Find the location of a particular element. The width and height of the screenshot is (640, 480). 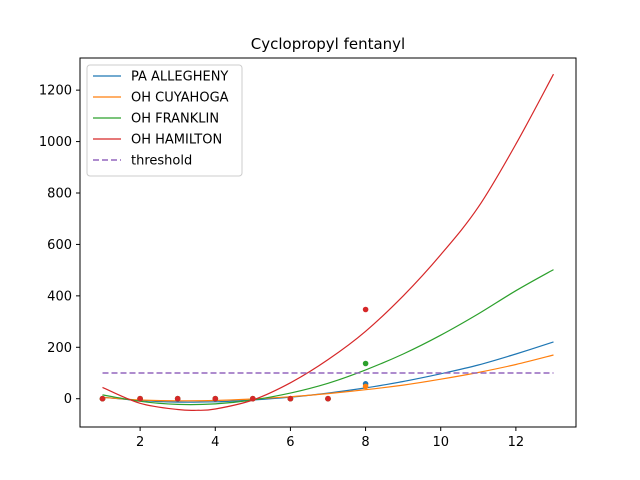

x-tick-label: 12 is located at coordinates (516, 442).